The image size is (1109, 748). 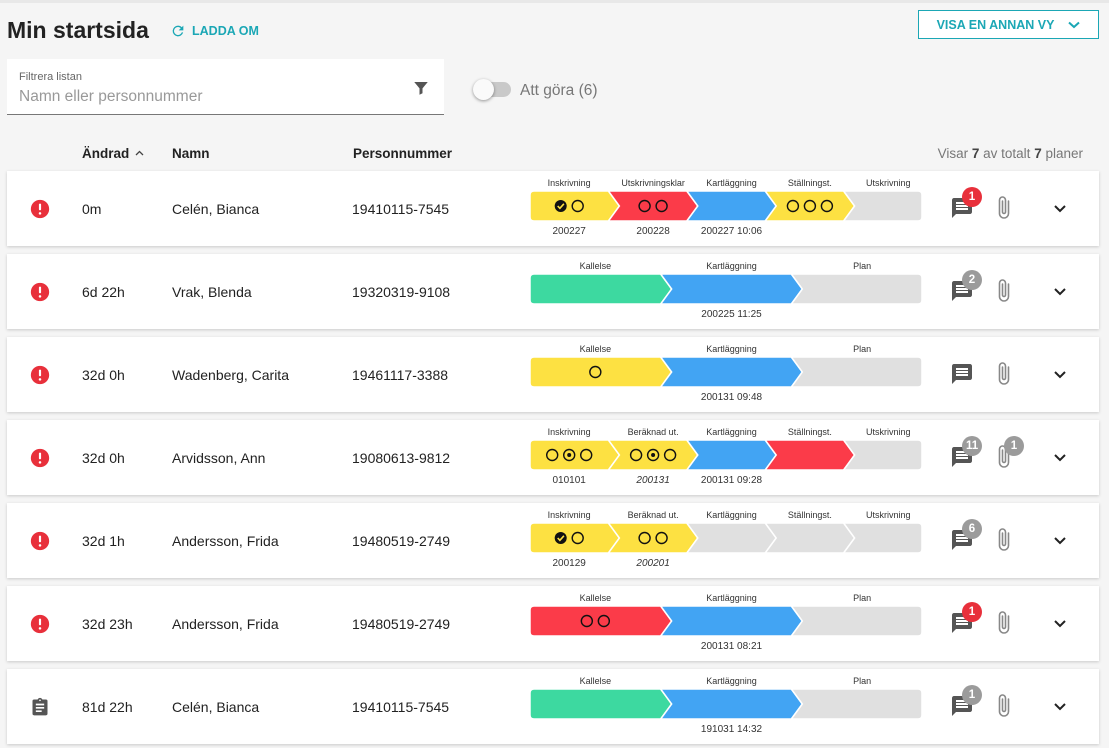 I want to click on changed-cell: 32d 0h, so click(x=103, y=458).